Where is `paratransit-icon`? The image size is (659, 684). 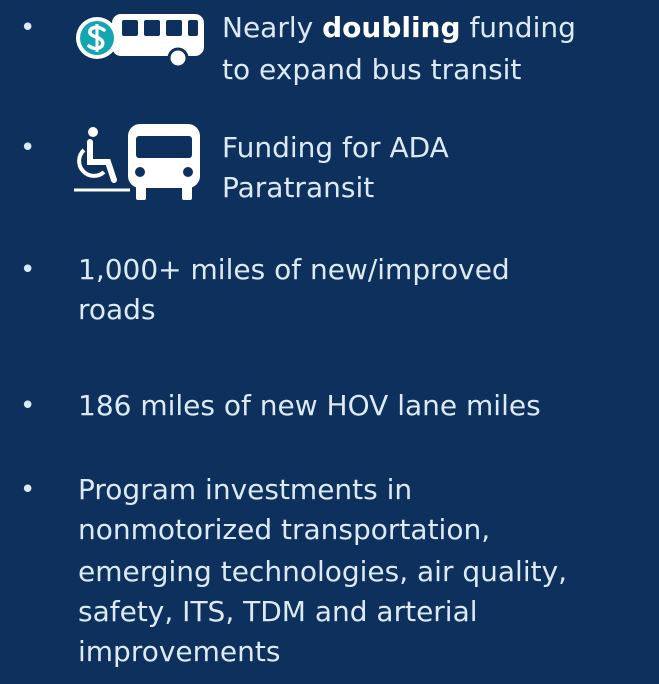
paratransit-icon is located at coordinates (137, 162).